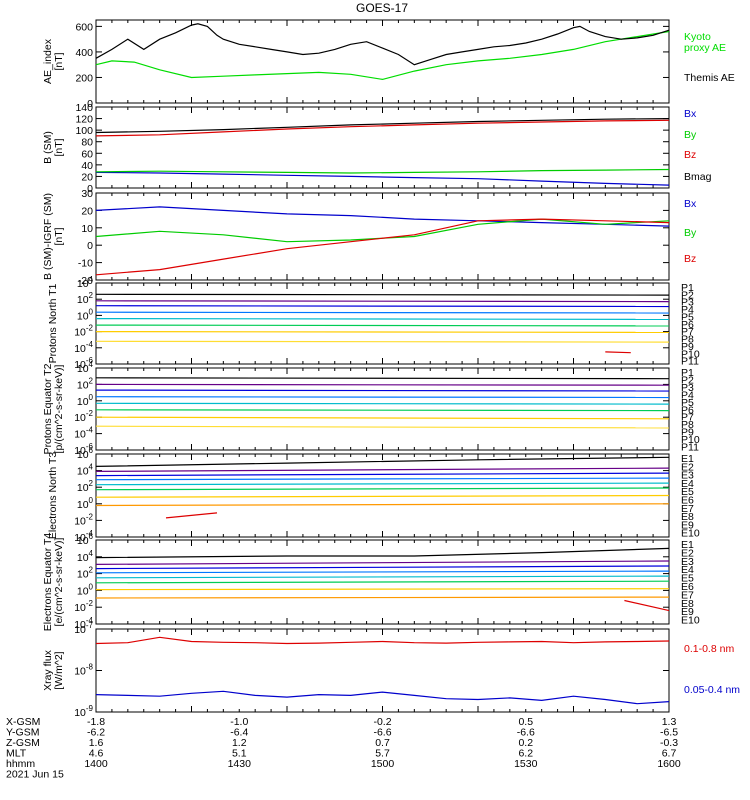  Describe the element at coordinates (690, 354) in the screenshot. I see `legend-entry: P10` at that location.